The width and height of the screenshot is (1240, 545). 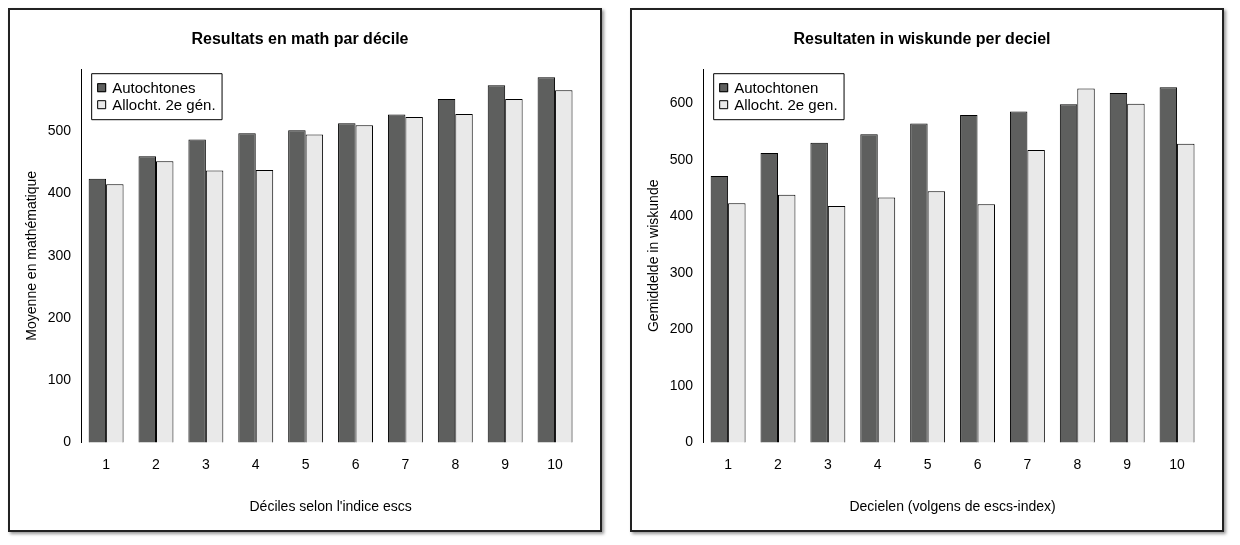 I want to click on y-axis-title: Moyenne en mathématique, so click(x=31, y=255).